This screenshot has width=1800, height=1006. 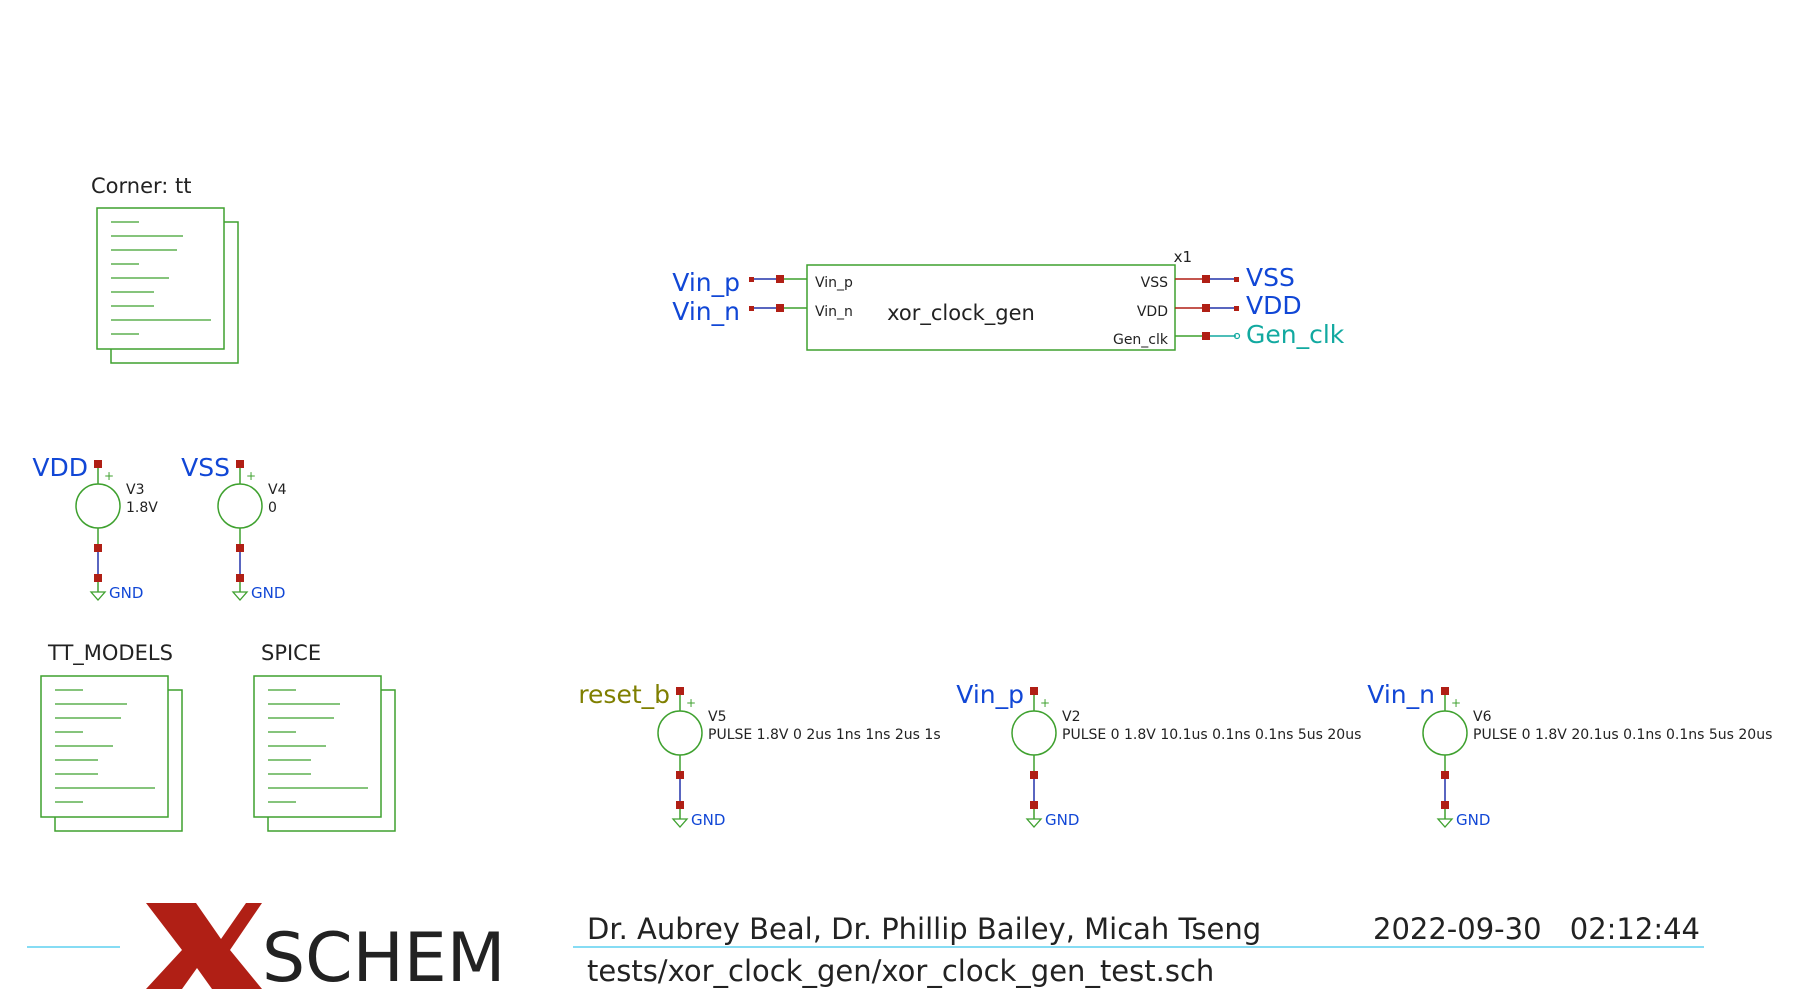 I want to click on net-label: VDD, so click(x=60, y=467).